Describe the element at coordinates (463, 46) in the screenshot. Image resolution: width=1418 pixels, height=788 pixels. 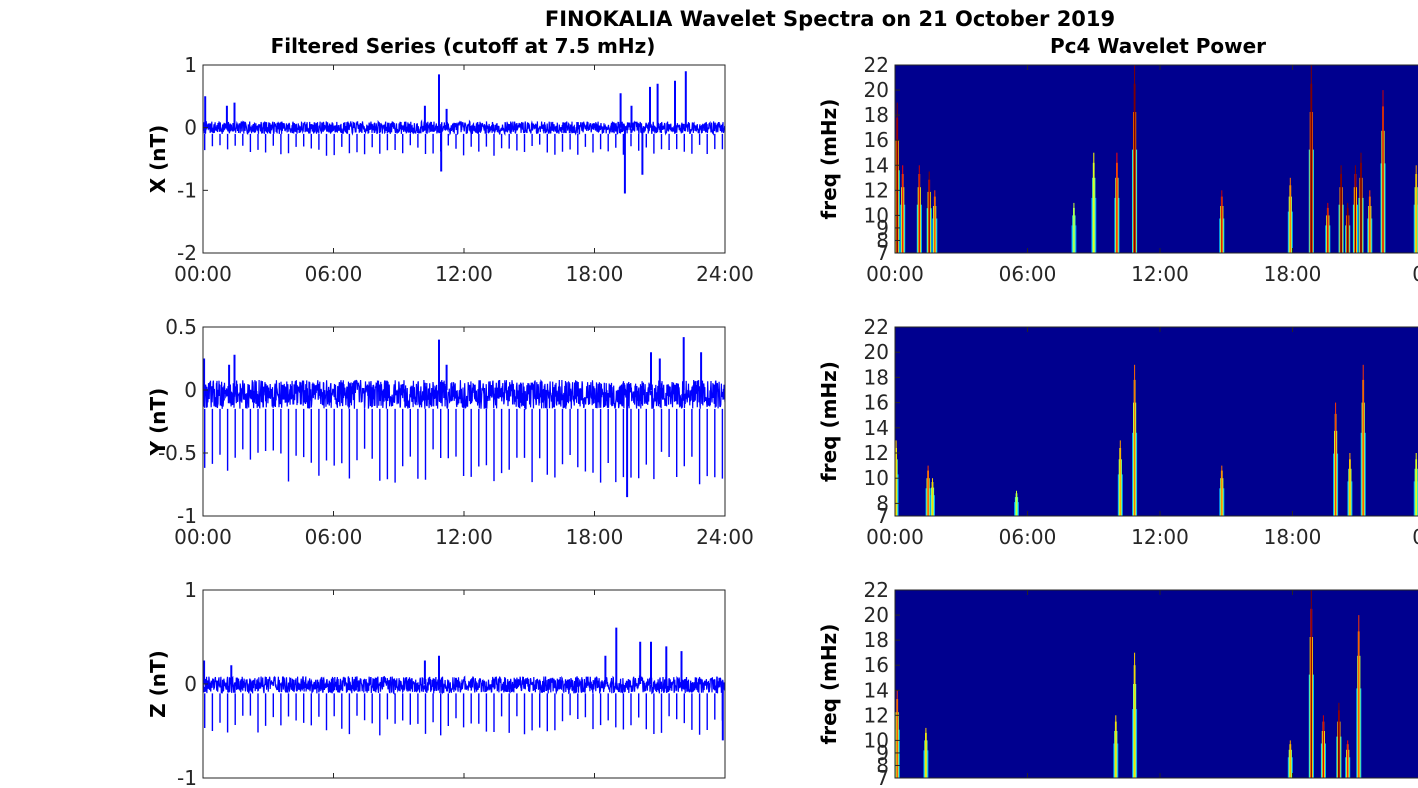
I see `left-column-title: Filtered Series (cutoff at 7.5 mHz)` at that location.